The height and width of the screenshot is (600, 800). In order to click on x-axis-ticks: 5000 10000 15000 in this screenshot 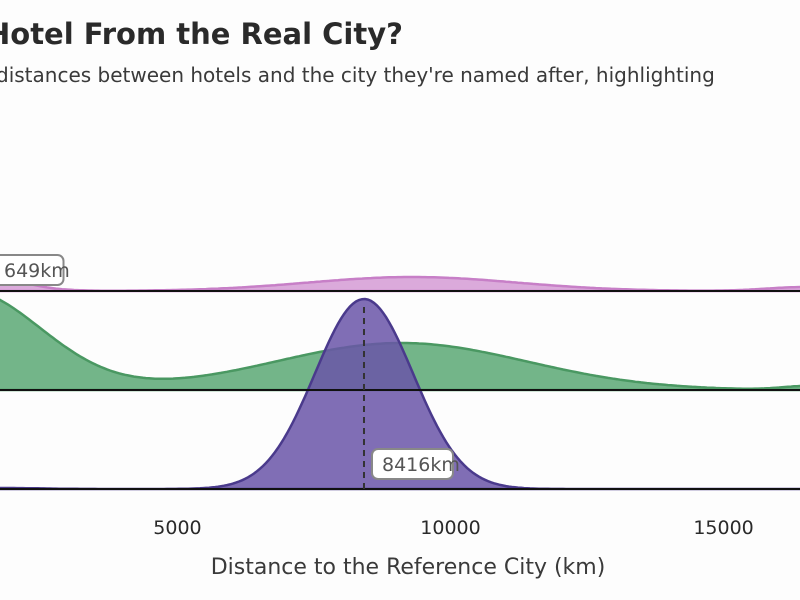, I will do `click(453, 528)`.